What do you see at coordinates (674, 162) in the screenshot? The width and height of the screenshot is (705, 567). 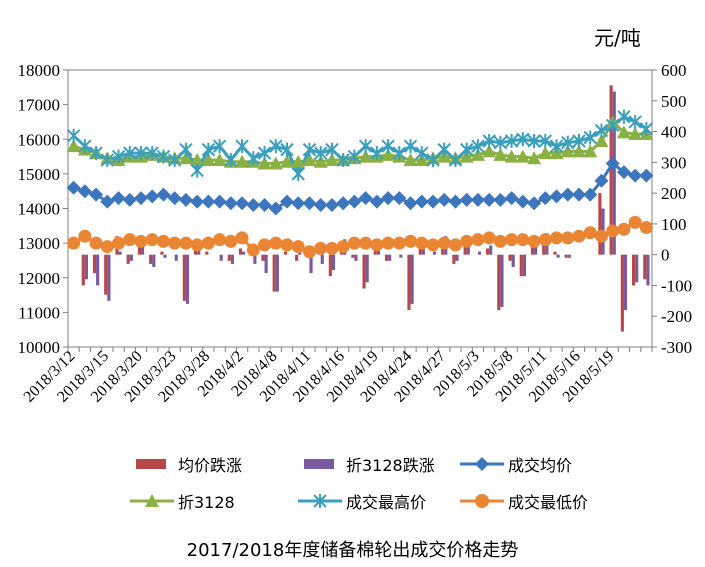 I see `right-axis-tick-label: 300` at bounding box center [674, 162].